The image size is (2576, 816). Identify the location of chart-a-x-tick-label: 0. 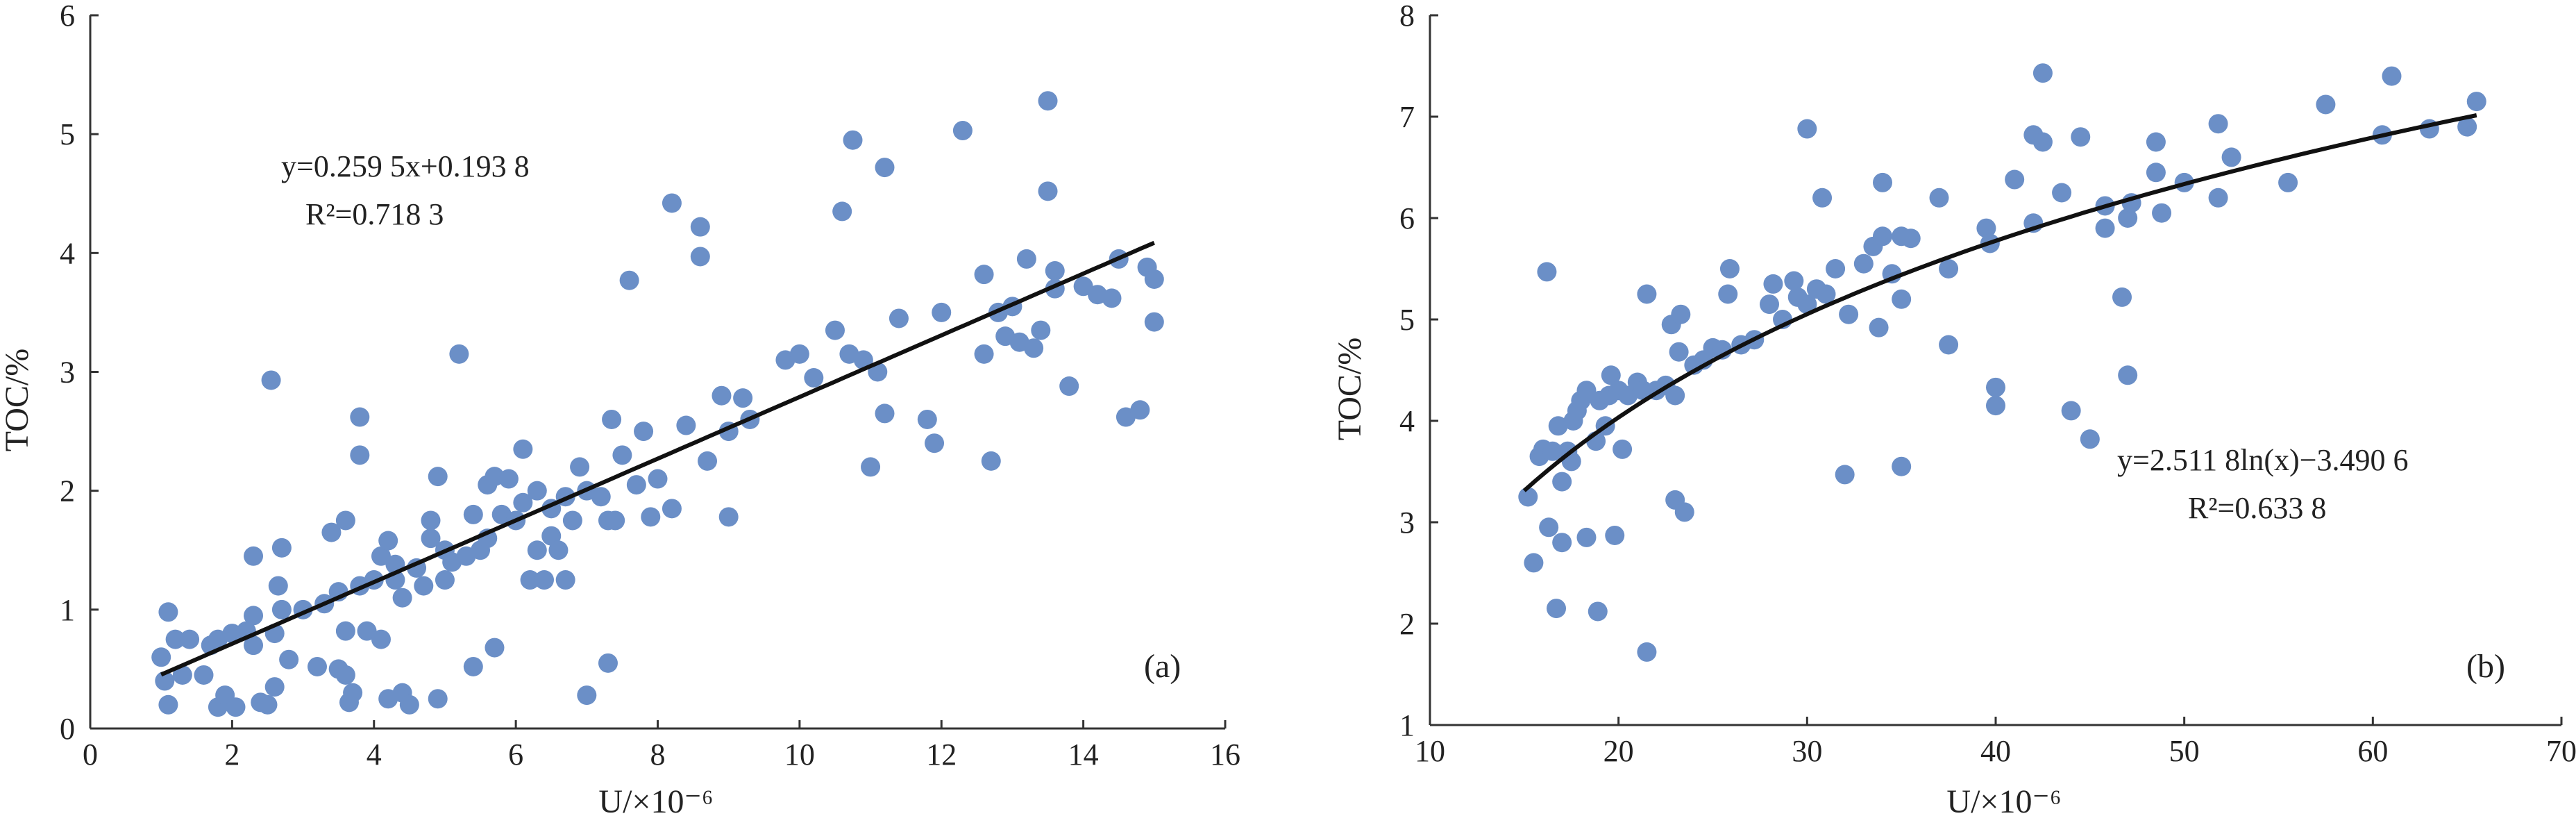
(90, 755).